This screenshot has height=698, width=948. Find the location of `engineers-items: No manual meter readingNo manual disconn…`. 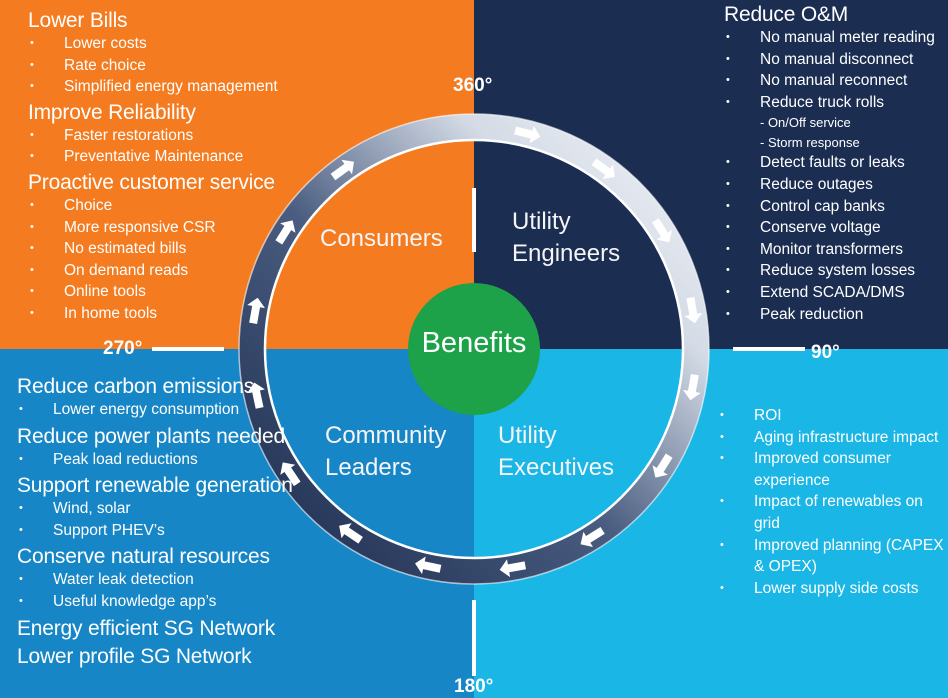

engineers-items: No manual meter readingNo manual disconn… is located at coordinates (835, 176).